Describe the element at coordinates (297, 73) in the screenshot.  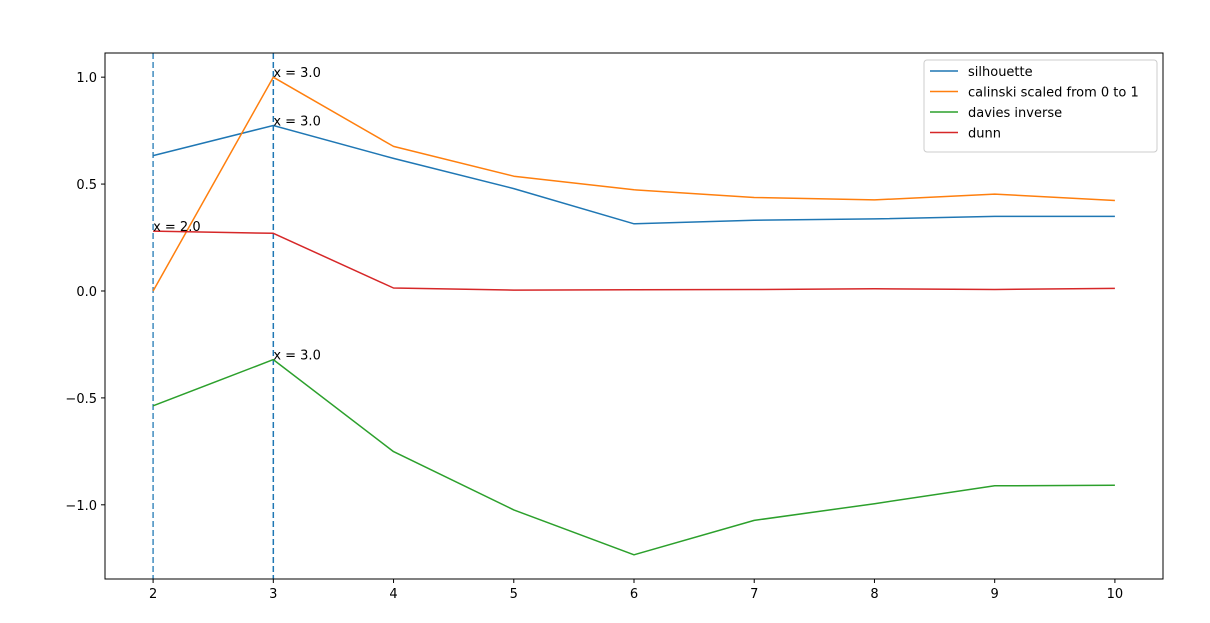
I see `annotation-0: x = 3.0` at that location.